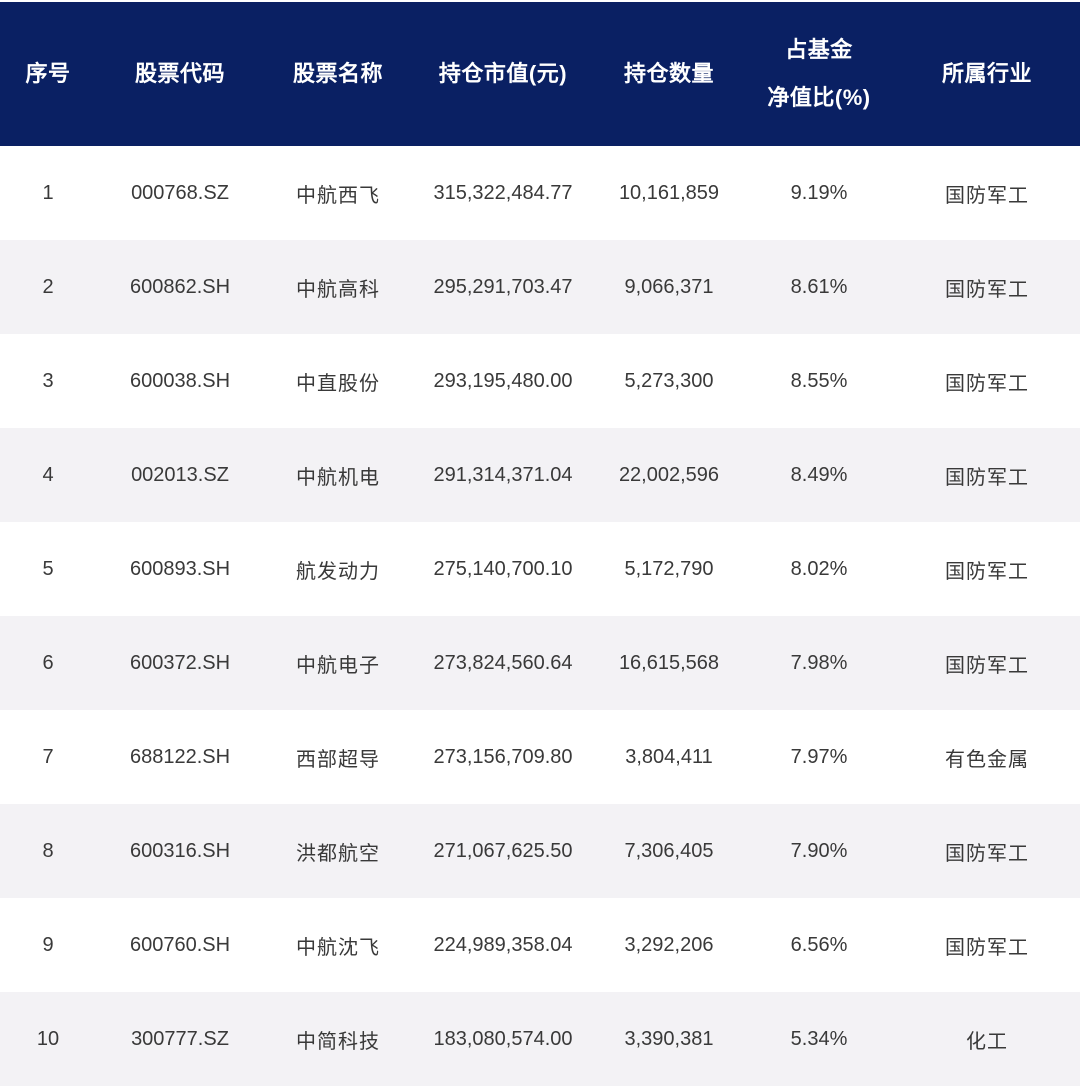 Image resolution: width=1080 pixels, height=1087 pixels. What do you see at coordinates (338, 571) in the screenshot?
I see `cell-stock-name: 航发动力` at bounding box center [338, 571].